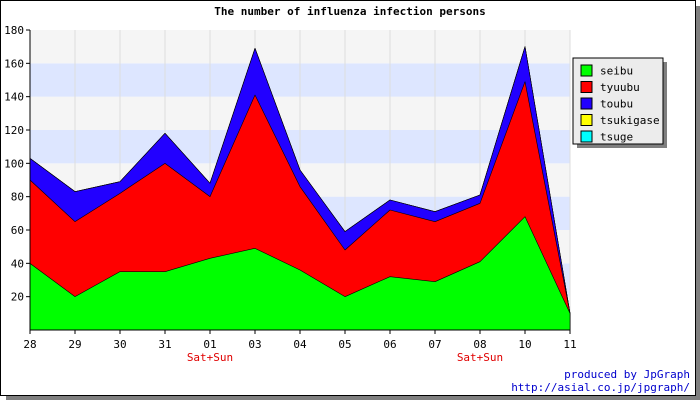 This screenshot has height=400, width=700. What do you see at coordinates (586, 70) in the screenshot?
I see `legend-swatch-seibu` at bounding box center [586, 70].